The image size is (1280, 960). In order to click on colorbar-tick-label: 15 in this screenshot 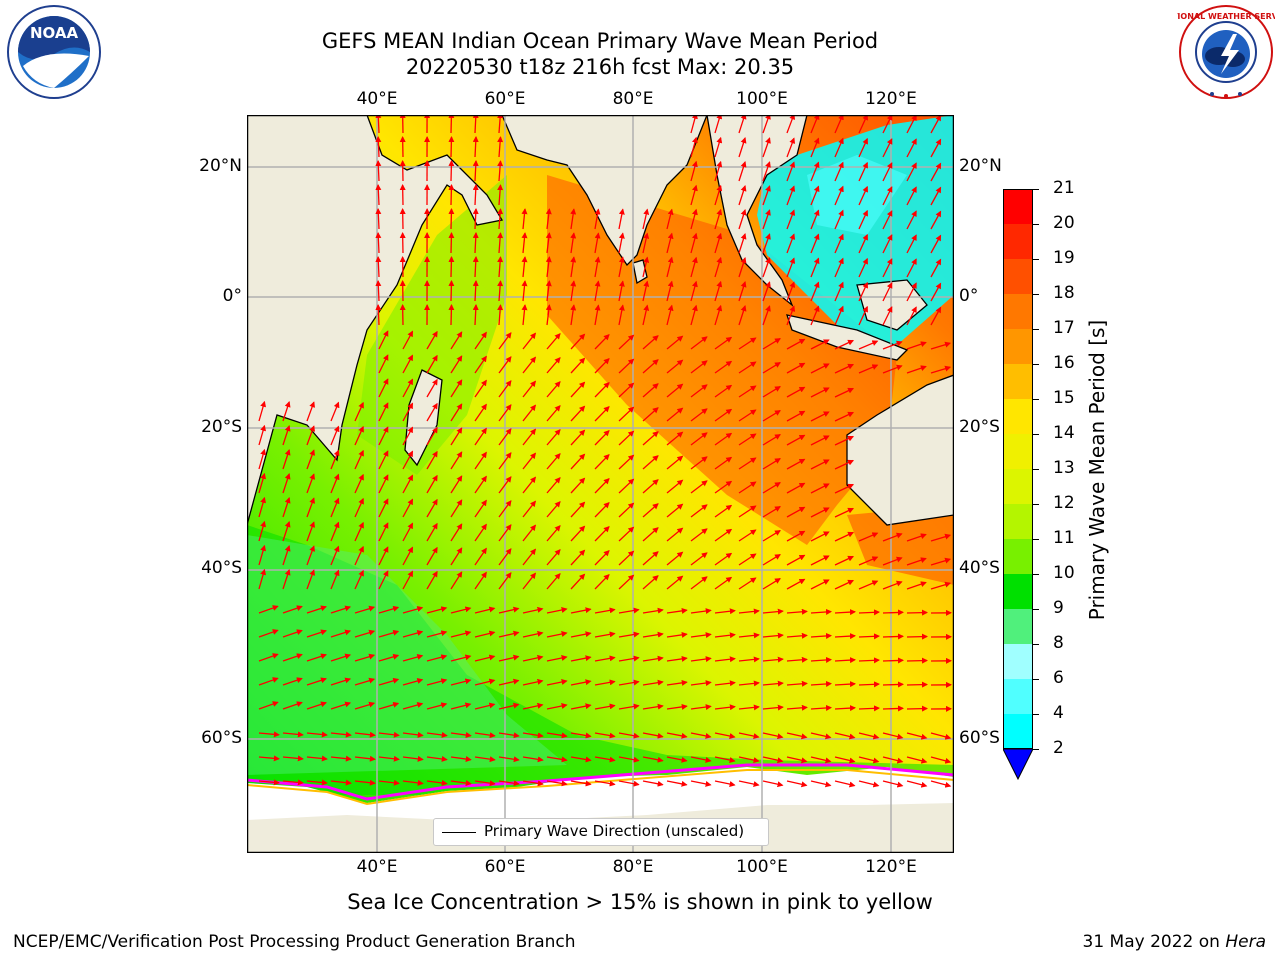, I will do `click(1064, 398)`.